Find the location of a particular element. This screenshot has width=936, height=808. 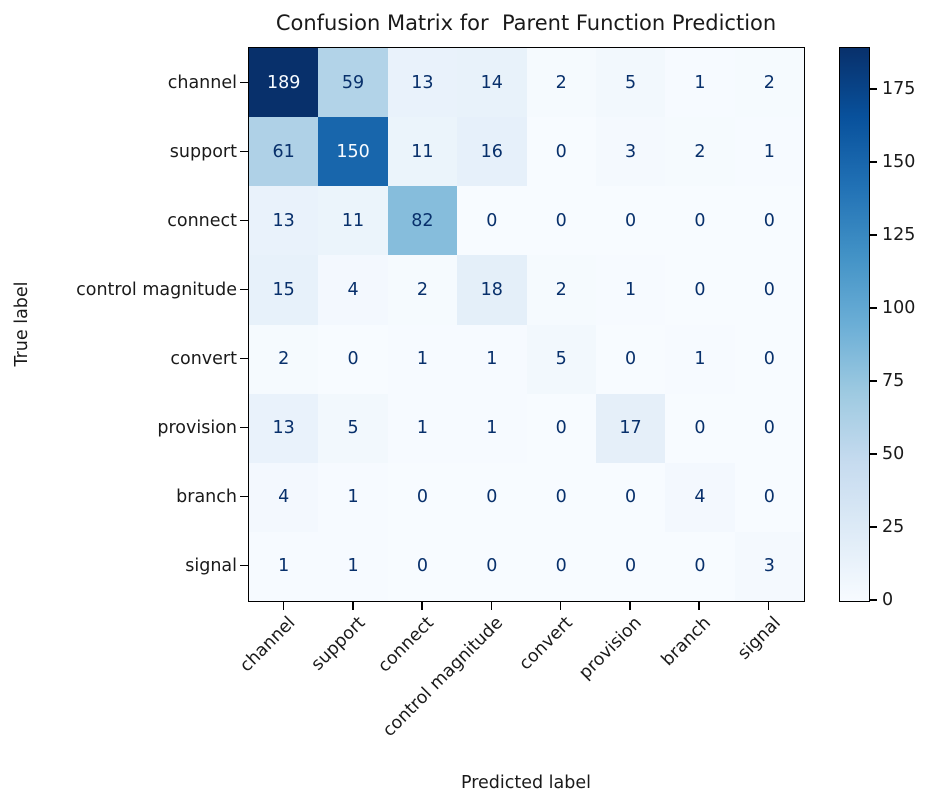

heatmap-cell-channel-provision: 5 is located at coordinates (630, 83).